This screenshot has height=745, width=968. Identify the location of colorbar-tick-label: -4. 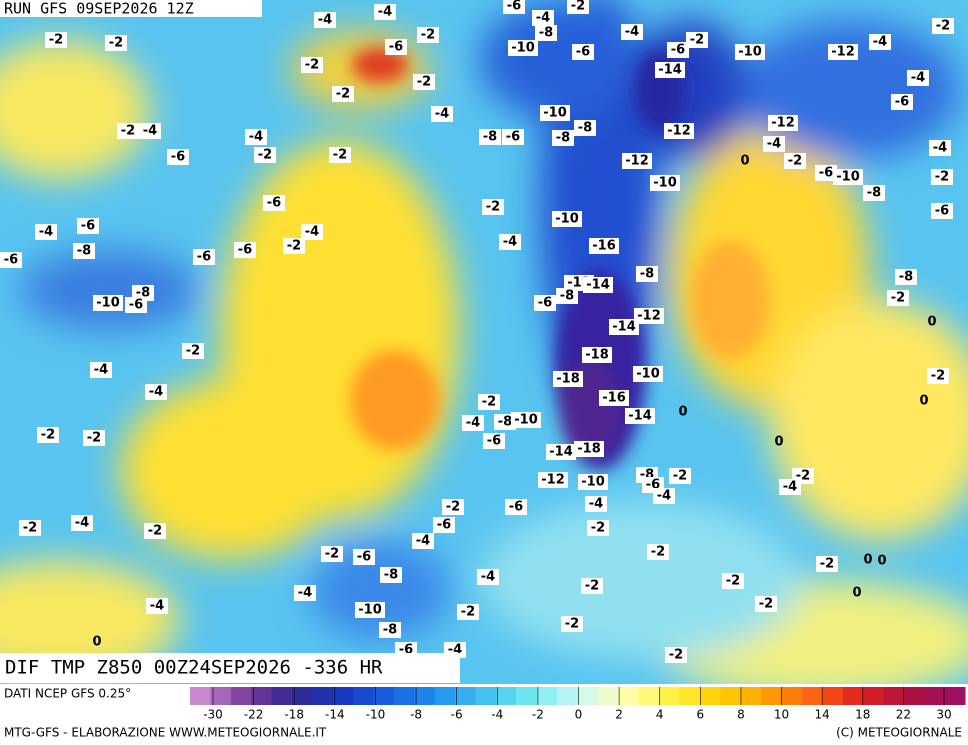
(497, 715).